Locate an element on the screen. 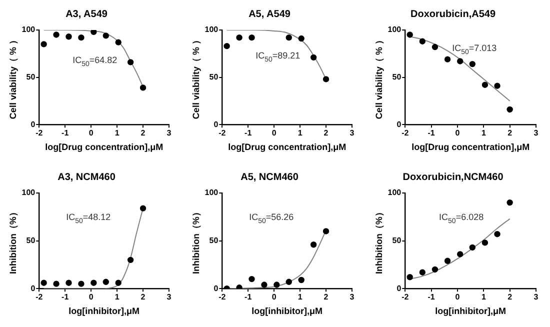  y-axis-title: Inhibition（%） is located at coordinates (13, 241).